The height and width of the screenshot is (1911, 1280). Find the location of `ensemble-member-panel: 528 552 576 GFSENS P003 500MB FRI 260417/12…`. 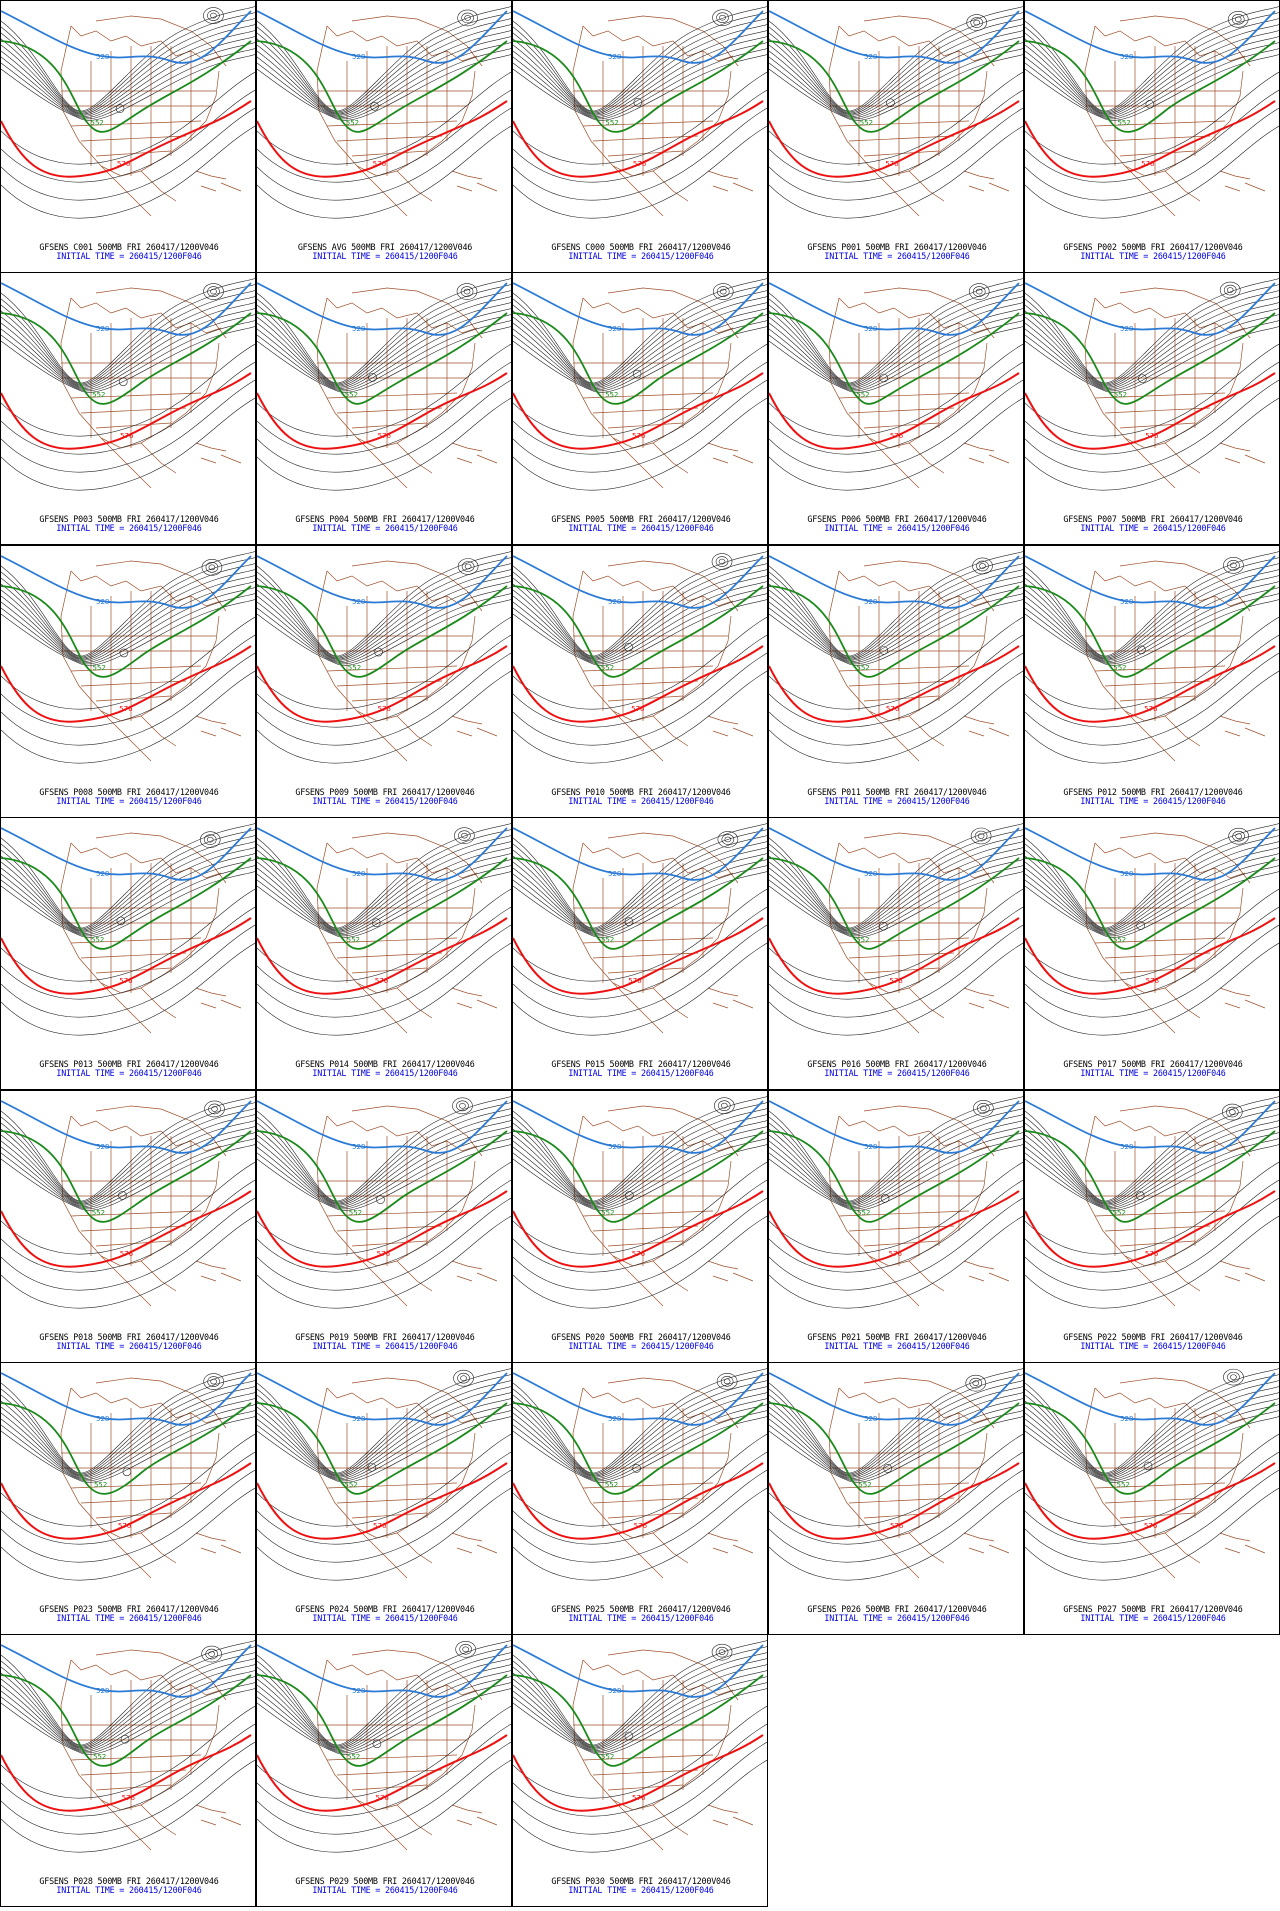

ensemble-member-panel: 528 552 576 GFSENS P003 500MB FRI 260417/12… is located at coordinates (128, 408).